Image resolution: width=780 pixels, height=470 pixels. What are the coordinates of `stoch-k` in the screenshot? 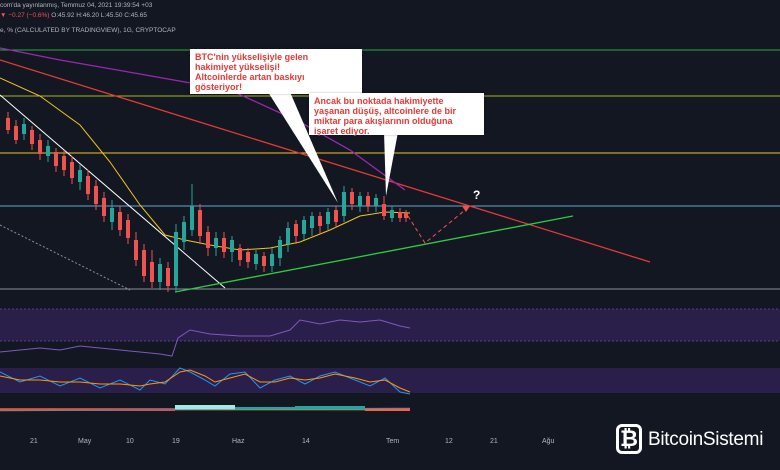 It's located at (205, 381).